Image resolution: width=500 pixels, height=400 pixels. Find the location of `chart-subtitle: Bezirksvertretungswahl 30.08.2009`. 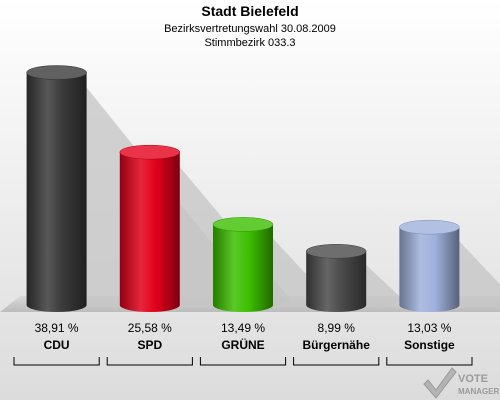

chart-subtitle: Bezirksvertretungswahl 30.08.2009 is located at coordinates (250, 29).